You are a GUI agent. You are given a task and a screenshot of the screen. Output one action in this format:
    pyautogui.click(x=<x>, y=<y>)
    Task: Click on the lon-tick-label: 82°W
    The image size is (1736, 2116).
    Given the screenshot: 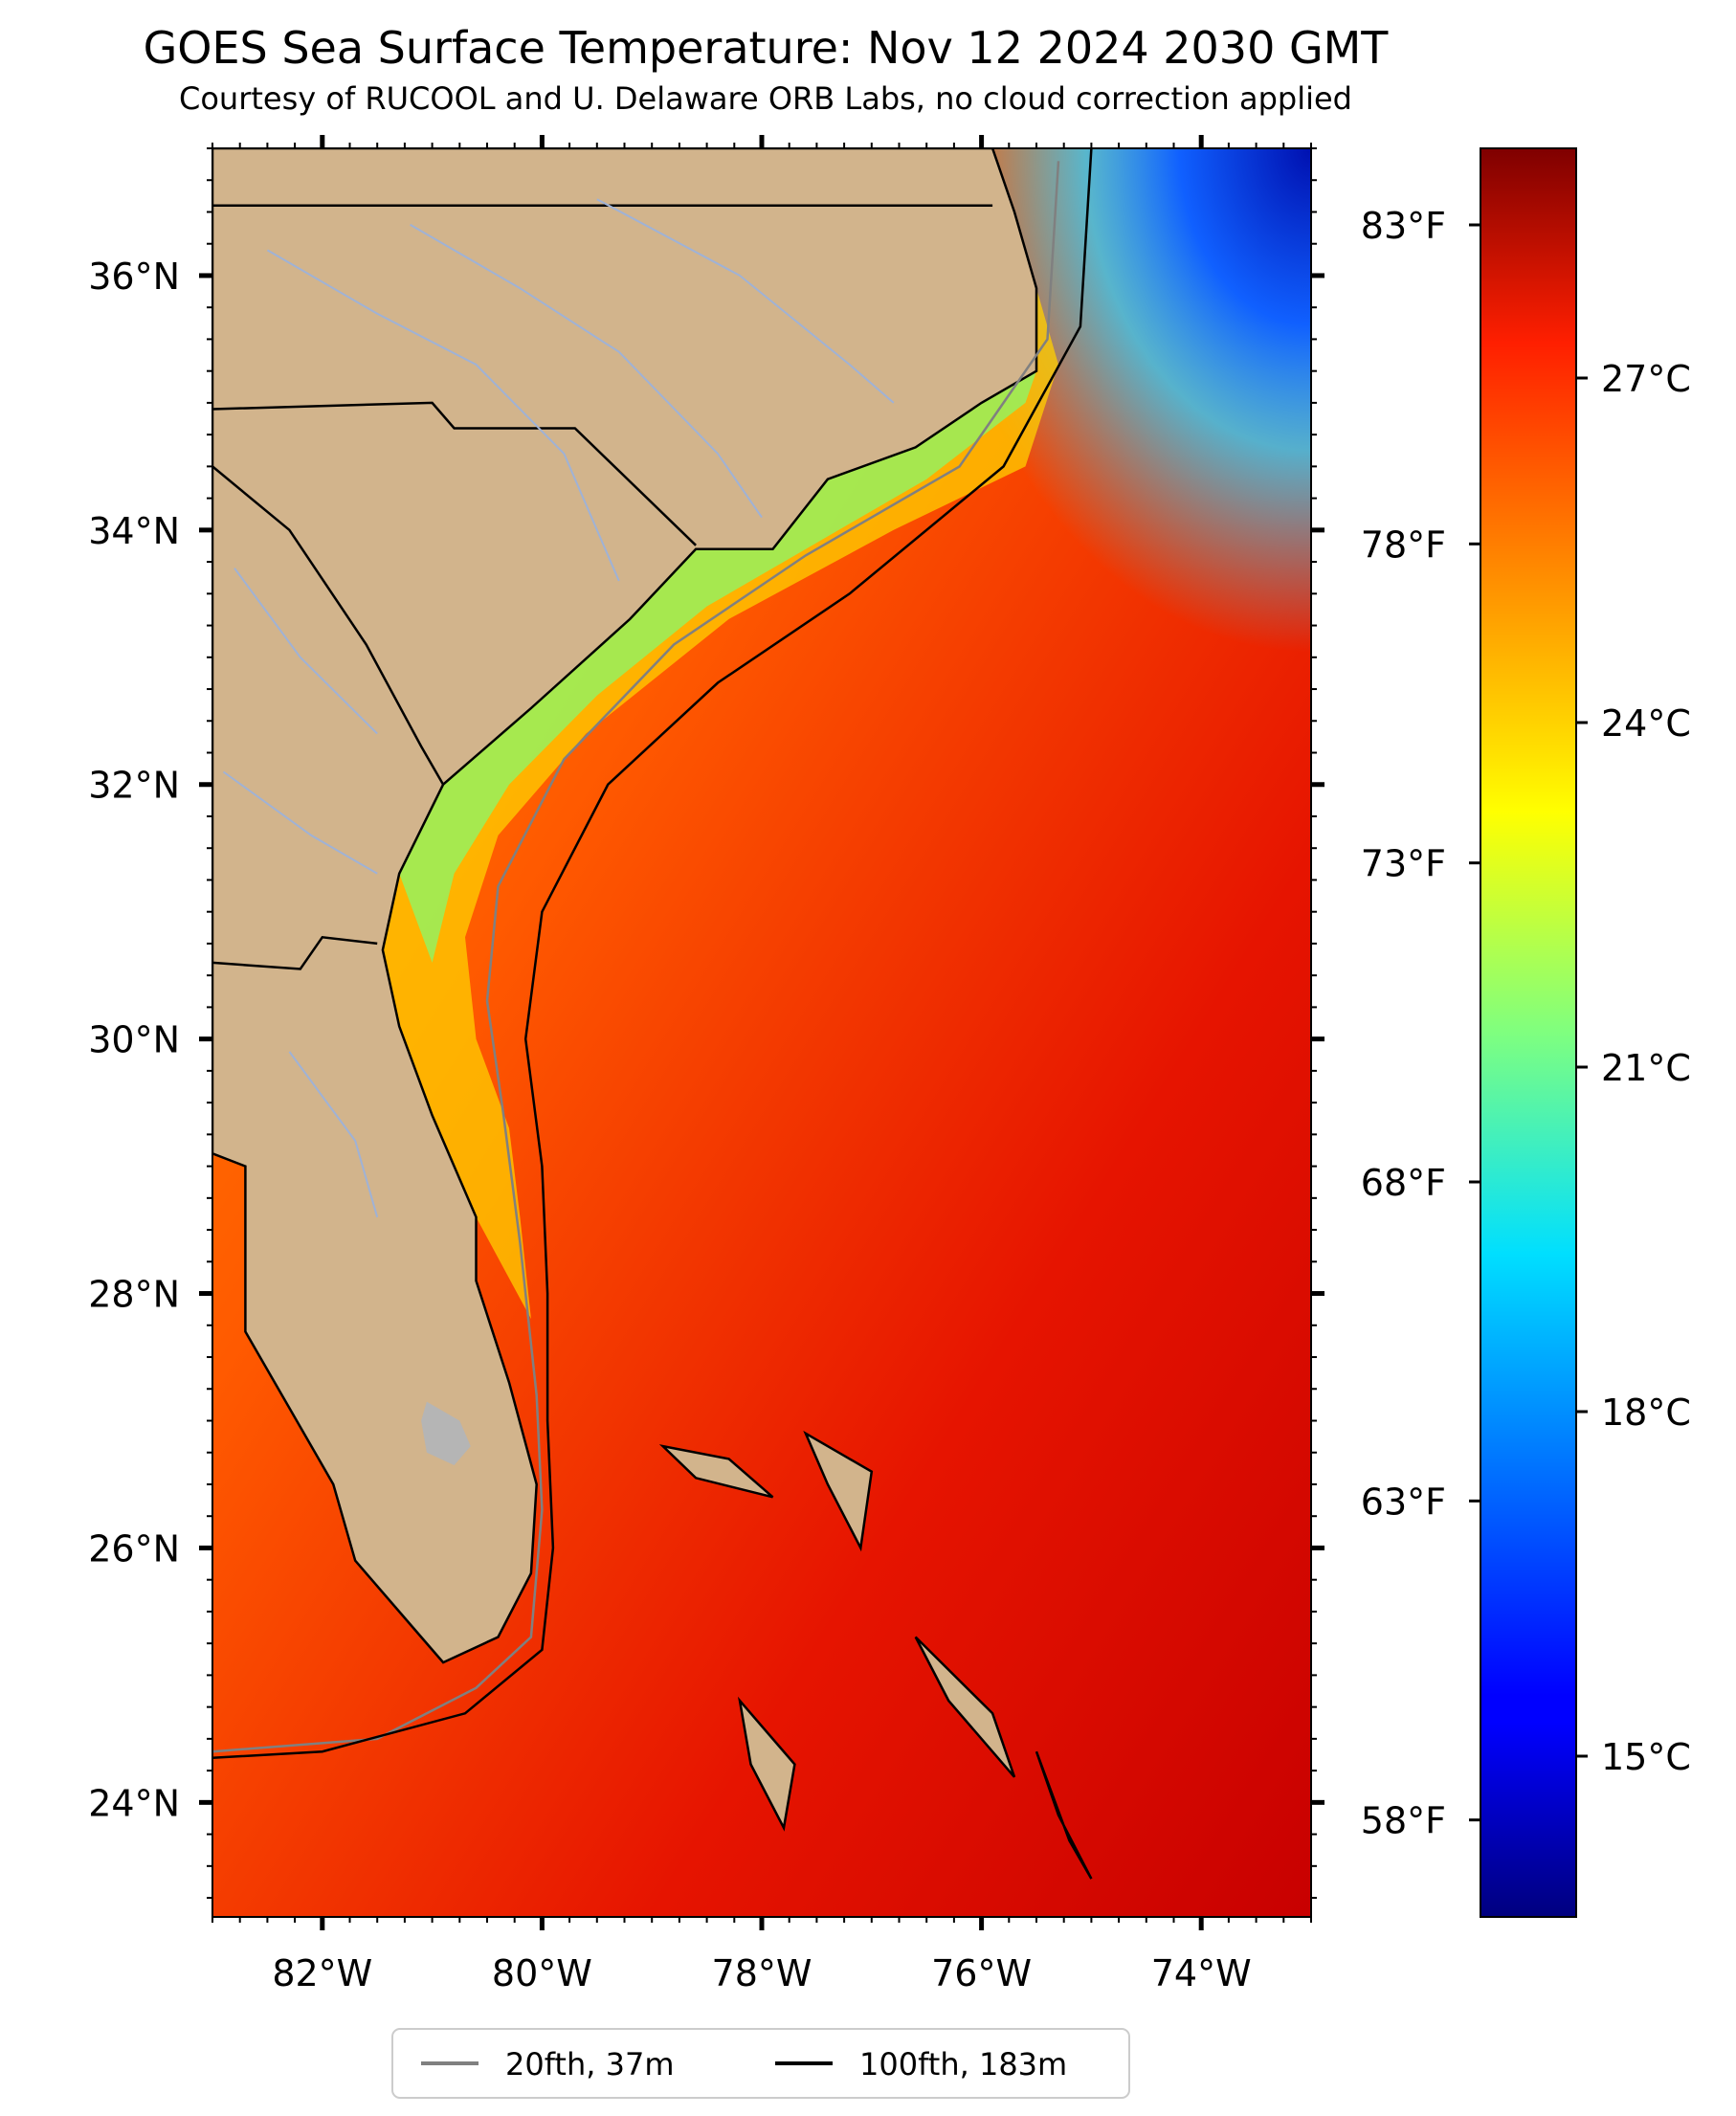 What is the action you would take?
    pyautogui.click(x=322, y=1973)
    